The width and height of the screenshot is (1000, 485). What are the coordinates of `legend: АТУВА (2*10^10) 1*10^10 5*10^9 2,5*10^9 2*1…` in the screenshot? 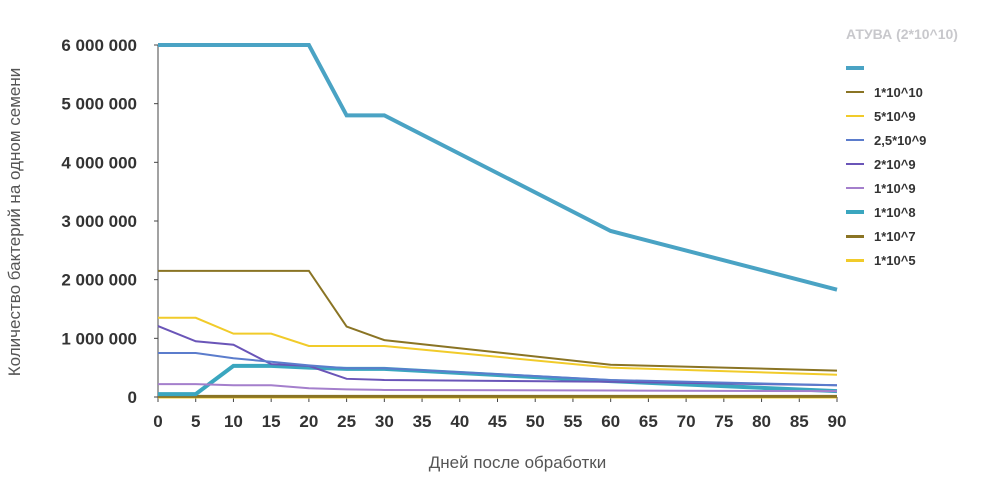 It's located at (902, 149).